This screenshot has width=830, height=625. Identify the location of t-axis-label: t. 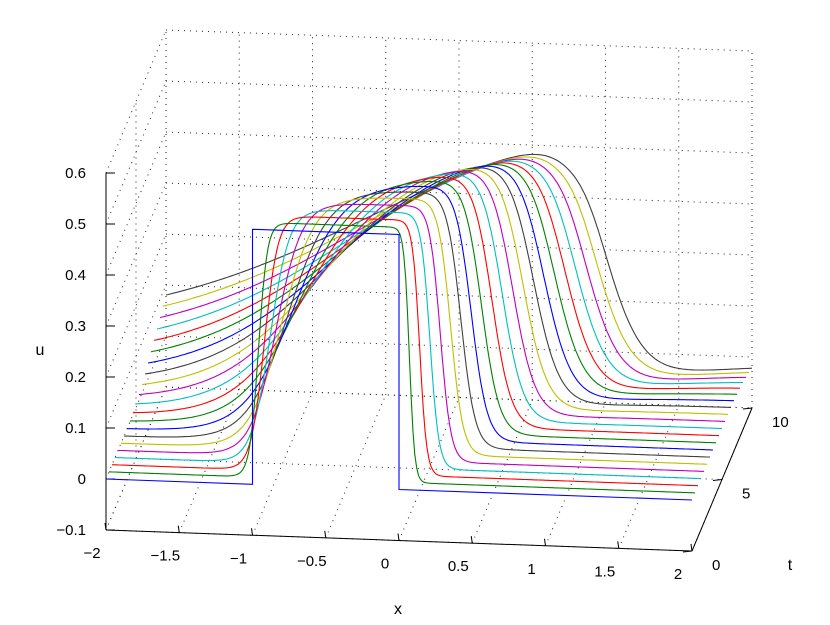
(790, 565).